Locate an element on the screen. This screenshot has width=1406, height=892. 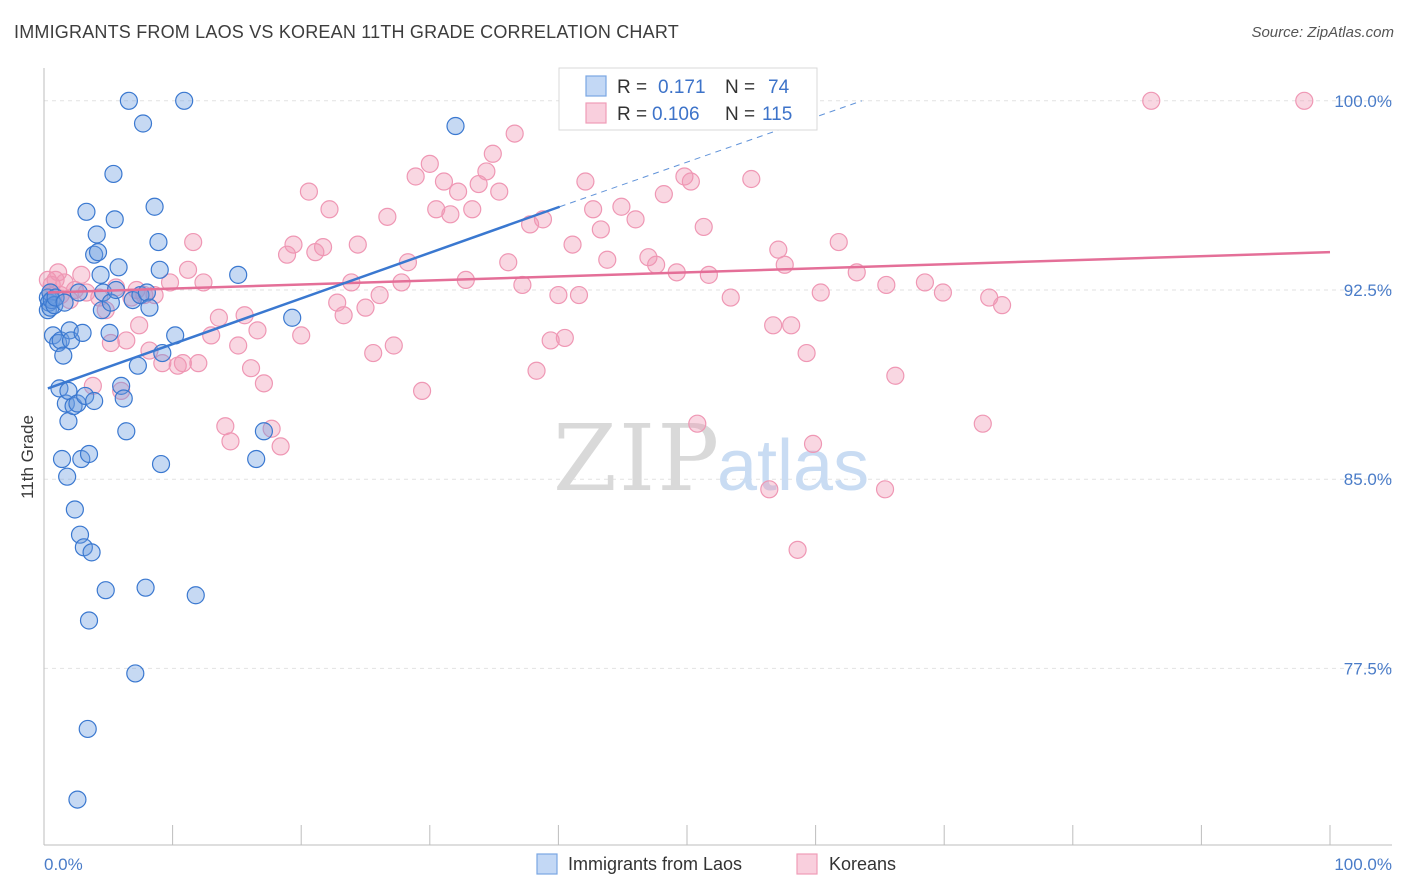
bottom-legend-swatch-koreans is located at coordinates (807, 864).